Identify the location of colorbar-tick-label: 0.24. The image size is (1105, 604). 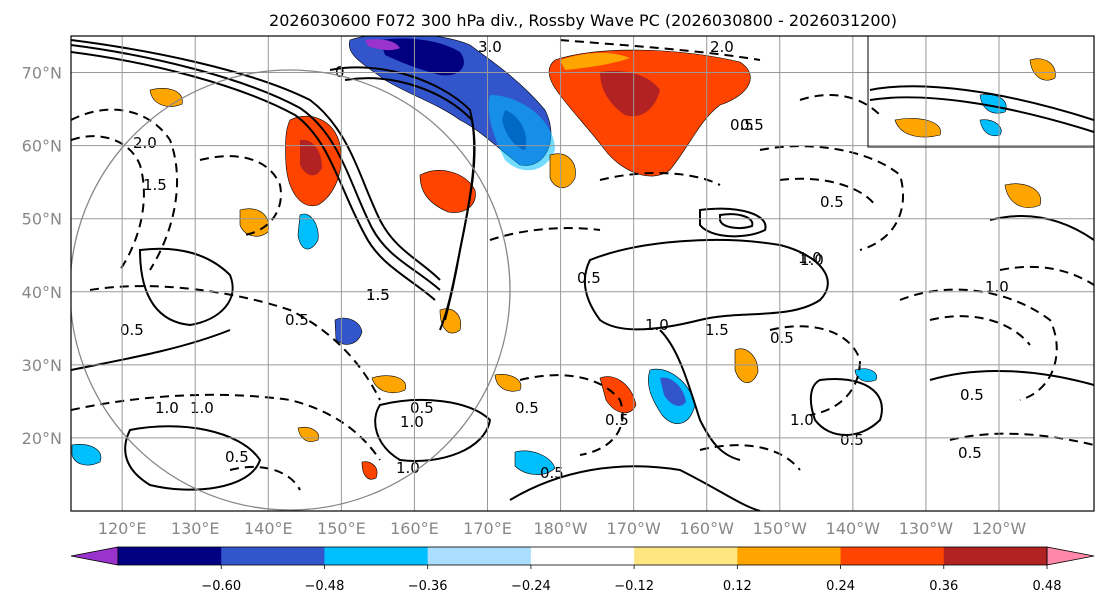
(840, 586).